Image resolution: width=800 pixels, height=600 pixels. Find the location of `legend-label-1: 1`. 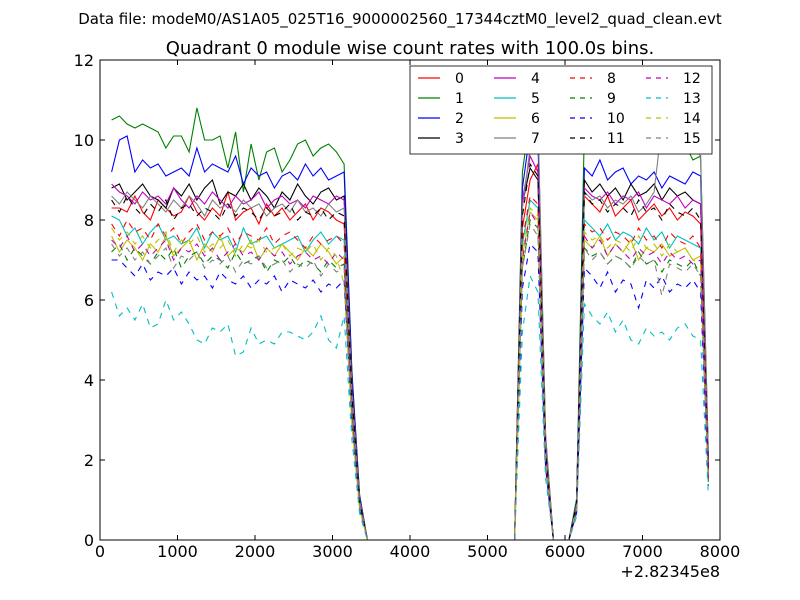

legend-label-1: 1 is located at coordinates (459, 99).